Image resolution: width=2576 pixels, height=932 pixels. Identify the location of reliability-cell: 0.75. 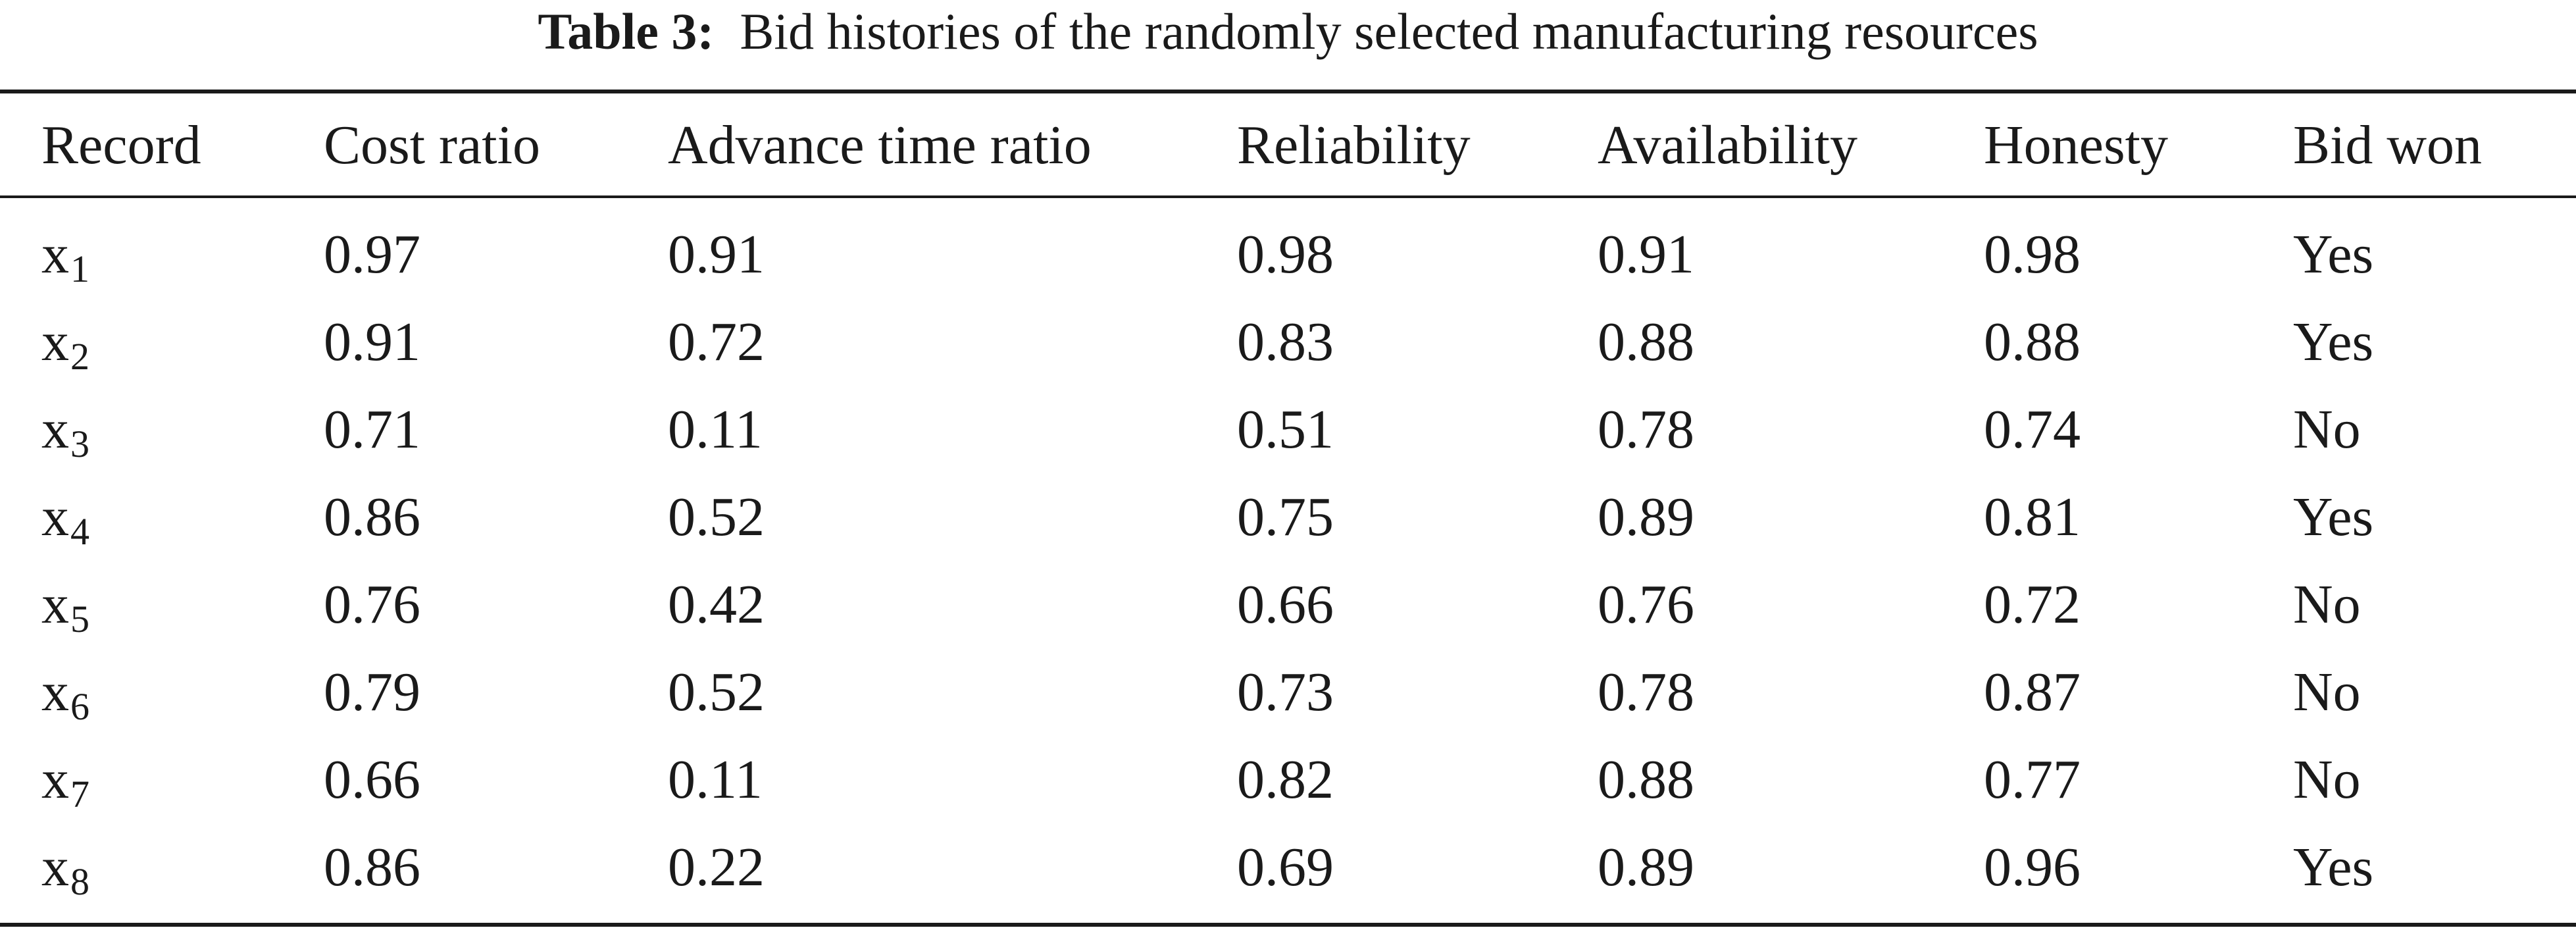
(1285, 517).